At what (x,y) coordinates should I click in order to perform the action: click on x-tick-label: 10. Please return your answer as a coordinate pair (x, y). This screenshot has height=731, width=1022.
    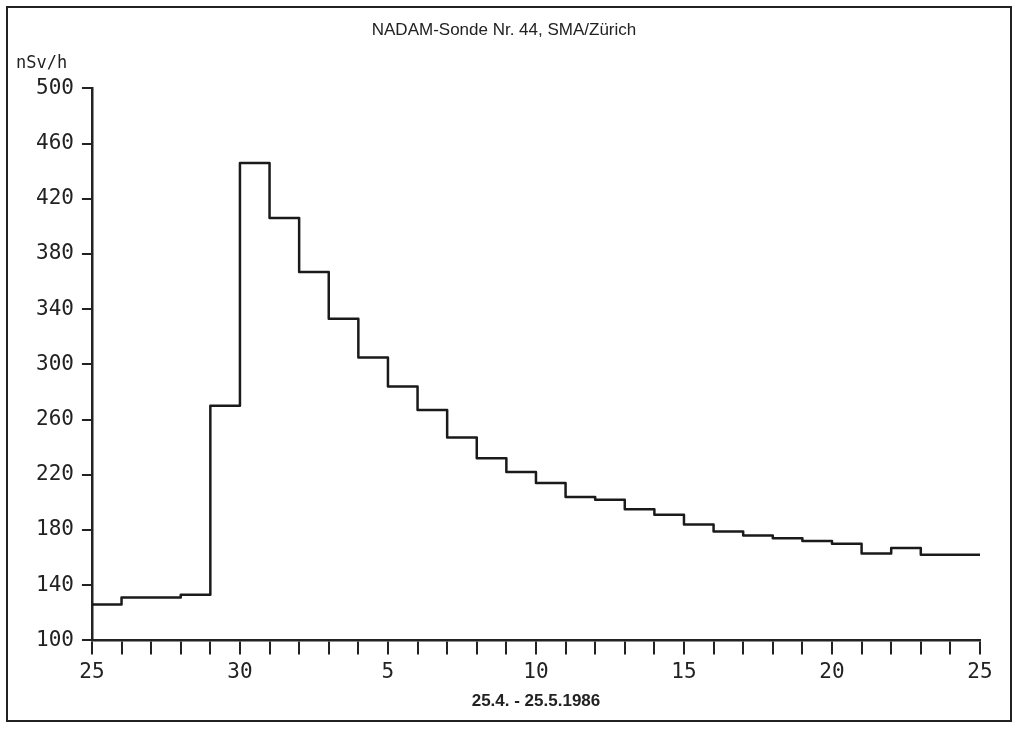
    Looking at the image, I should click on (536, 671).